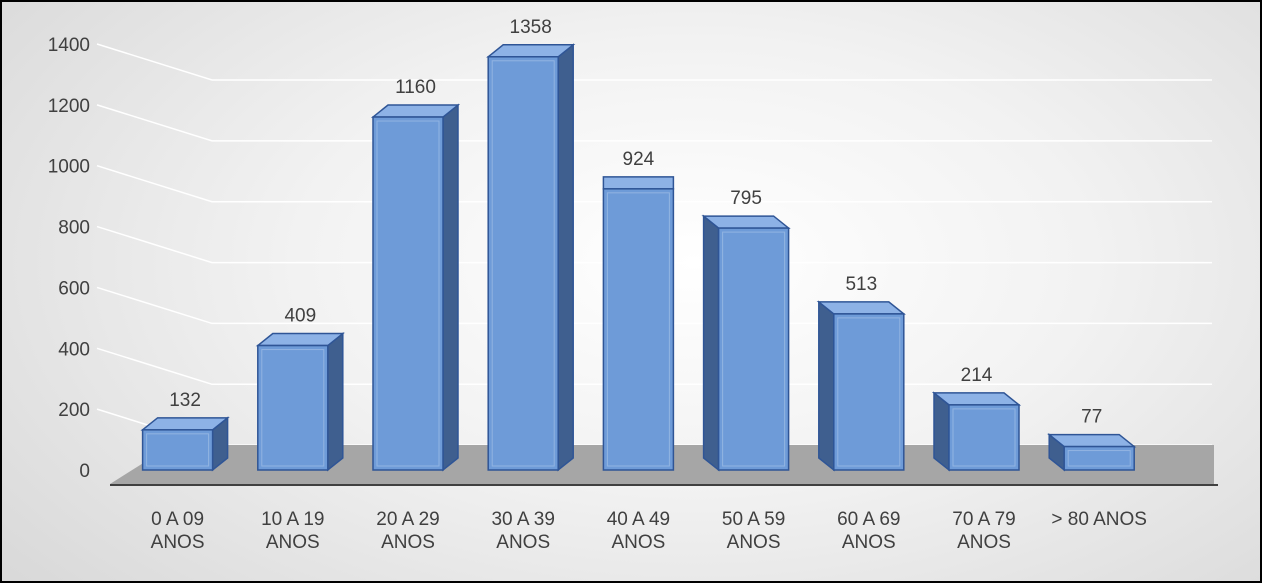  Describe the element at coordinates (300, 316) in the screenshot. I see `data-label: 409` at that location.